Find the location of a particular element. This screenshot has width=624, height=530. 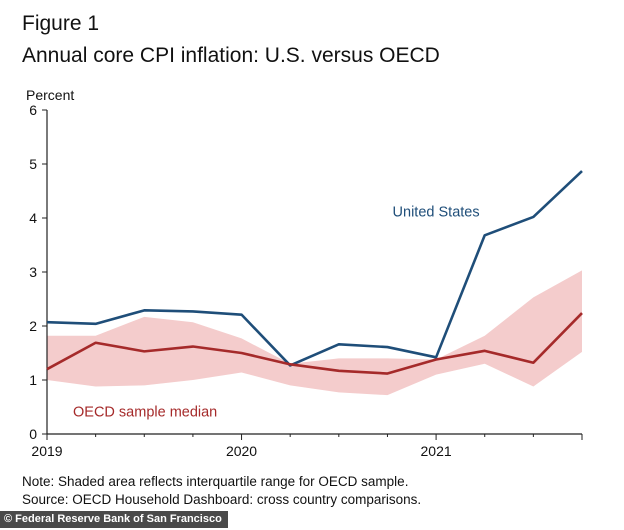

figure-label: Figure 1 is located at coordinates (61, 23).